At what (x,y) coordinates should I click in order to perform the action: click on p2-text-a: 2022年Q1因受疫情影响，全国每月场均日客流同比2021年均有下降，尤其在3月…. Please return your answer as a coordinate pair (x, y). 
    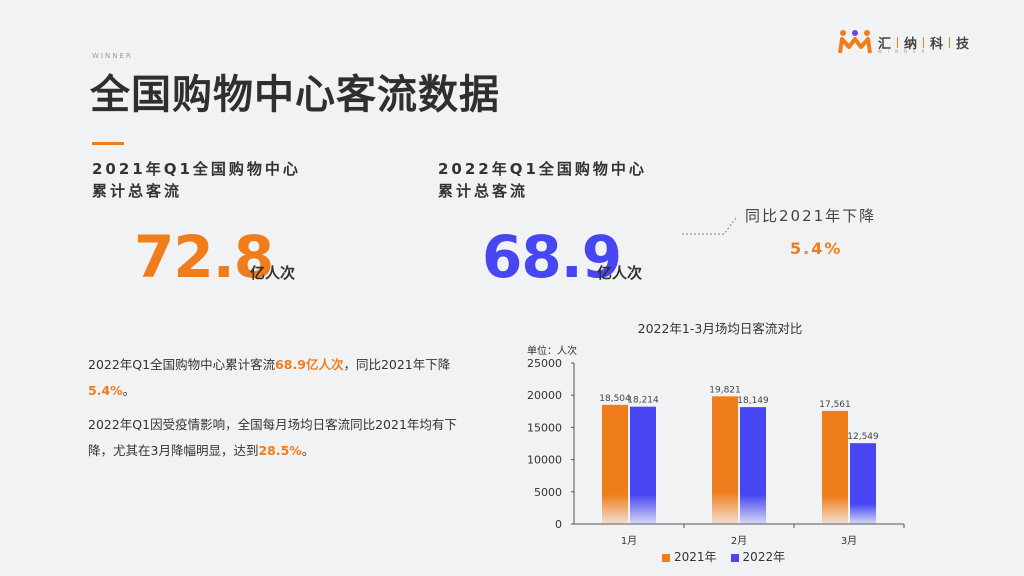
    Looking at the image, I should click on (272, 437).